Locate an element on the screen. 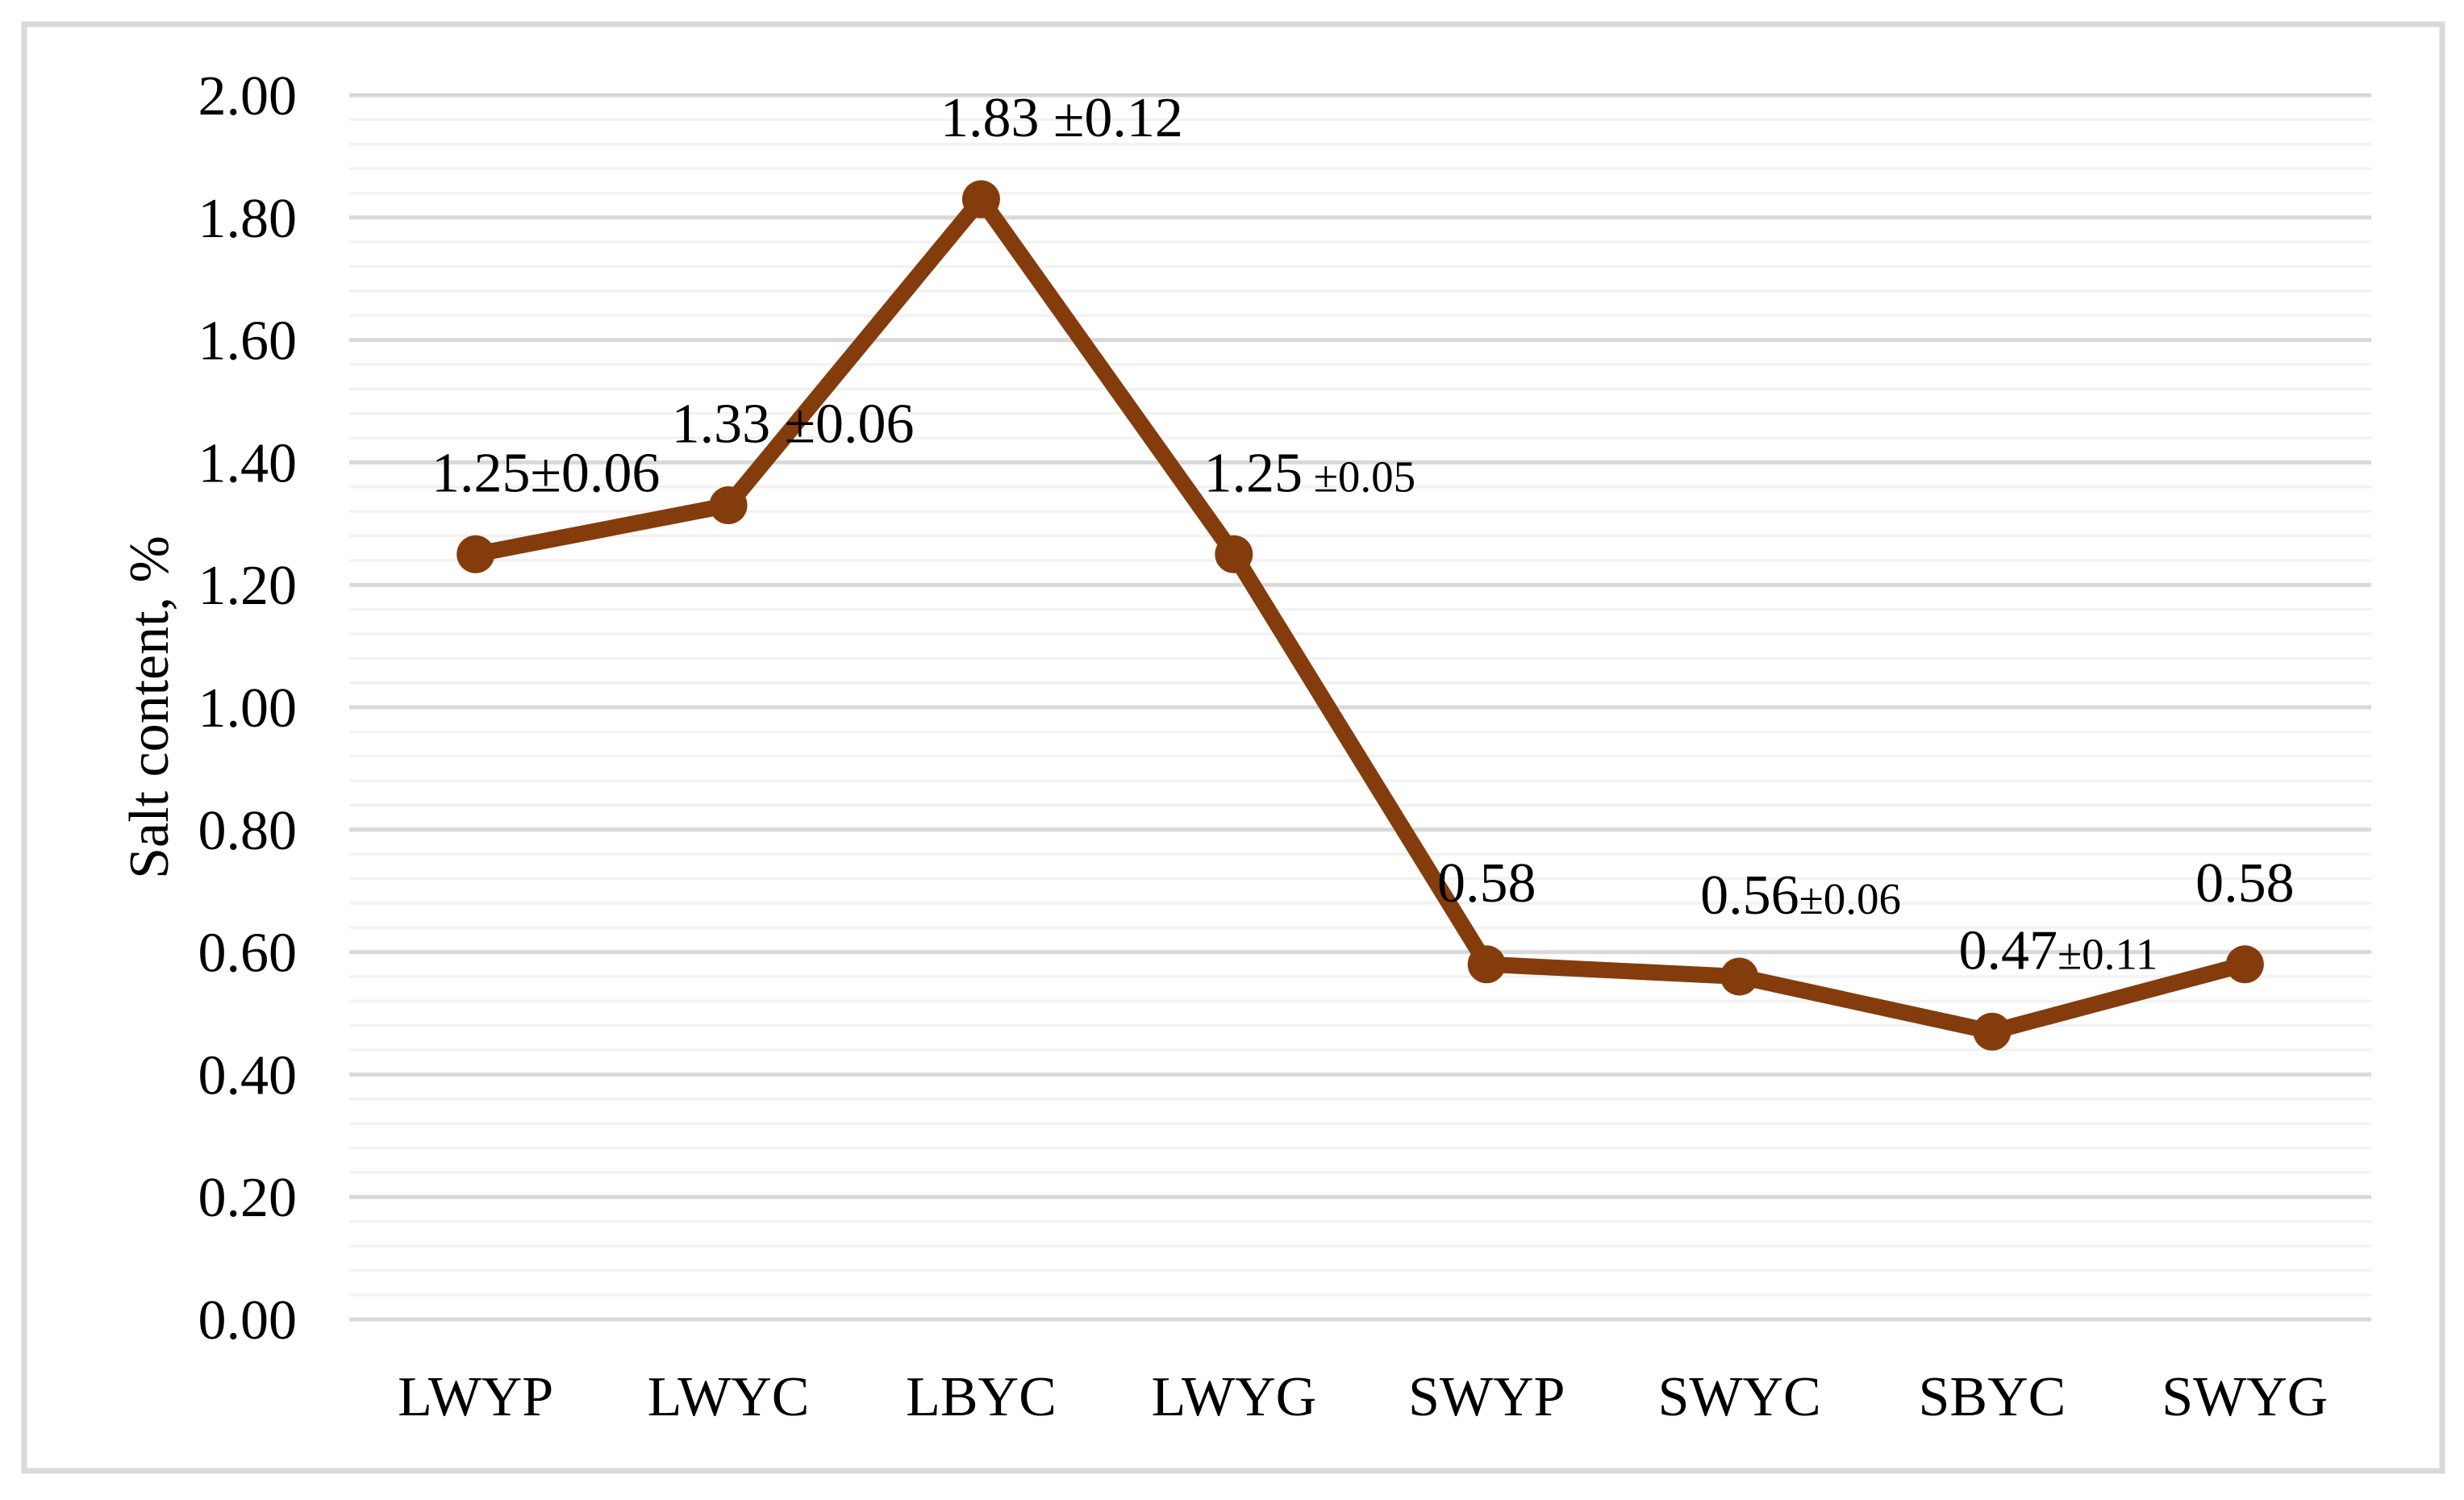  x-category-label: LWYG is located at coordinates (1233, 1397).